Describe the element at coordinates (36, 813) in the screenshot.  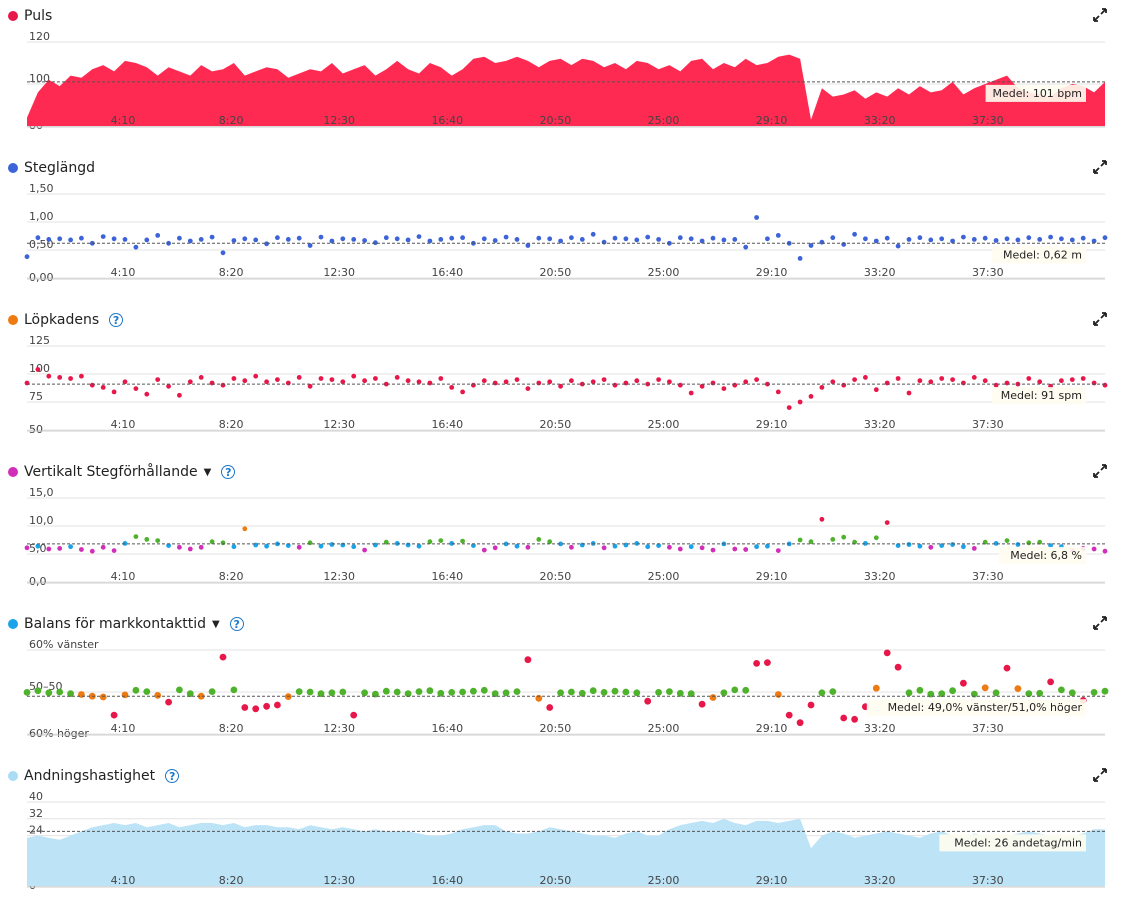
I see `y-tick-label: 32` at that location.